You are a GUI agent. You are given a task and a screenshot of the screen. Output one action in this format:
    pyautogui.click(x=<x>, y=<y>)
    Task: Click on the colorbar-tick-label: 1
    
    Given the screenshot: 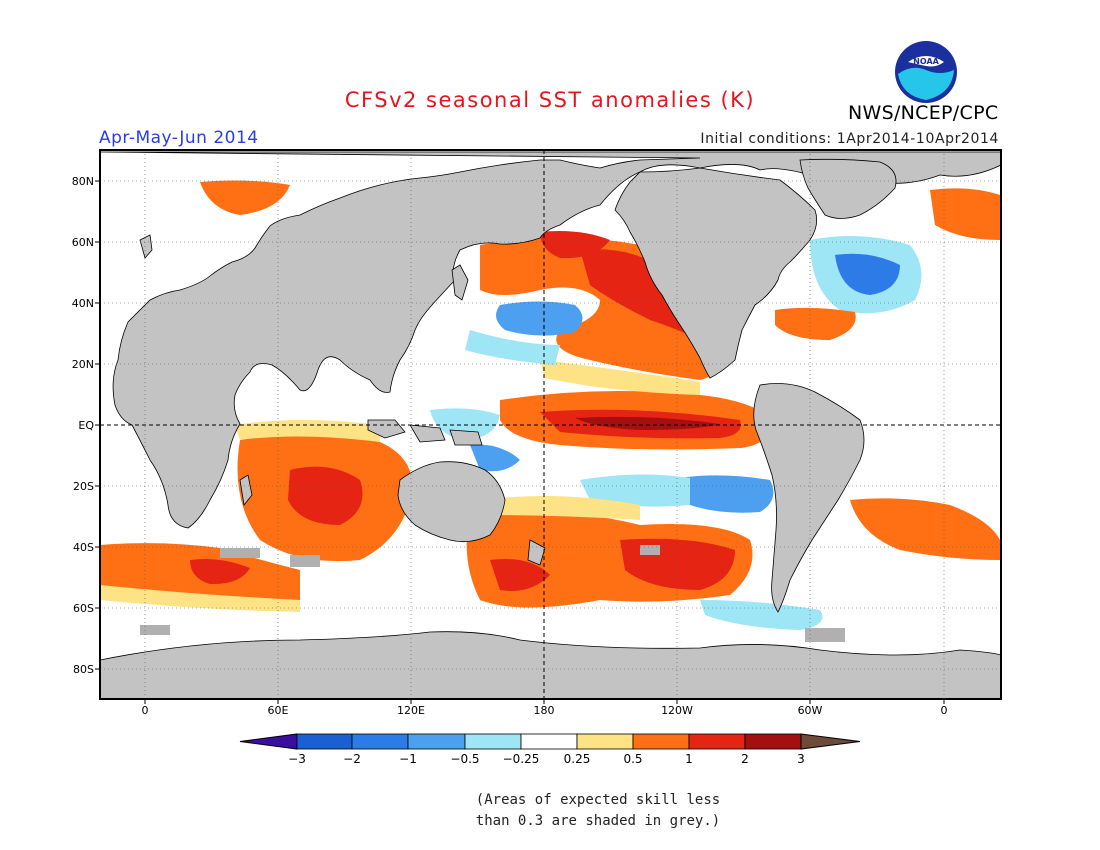 What is the action you would take?
    pyautogui.click(x=689, y=759)
    